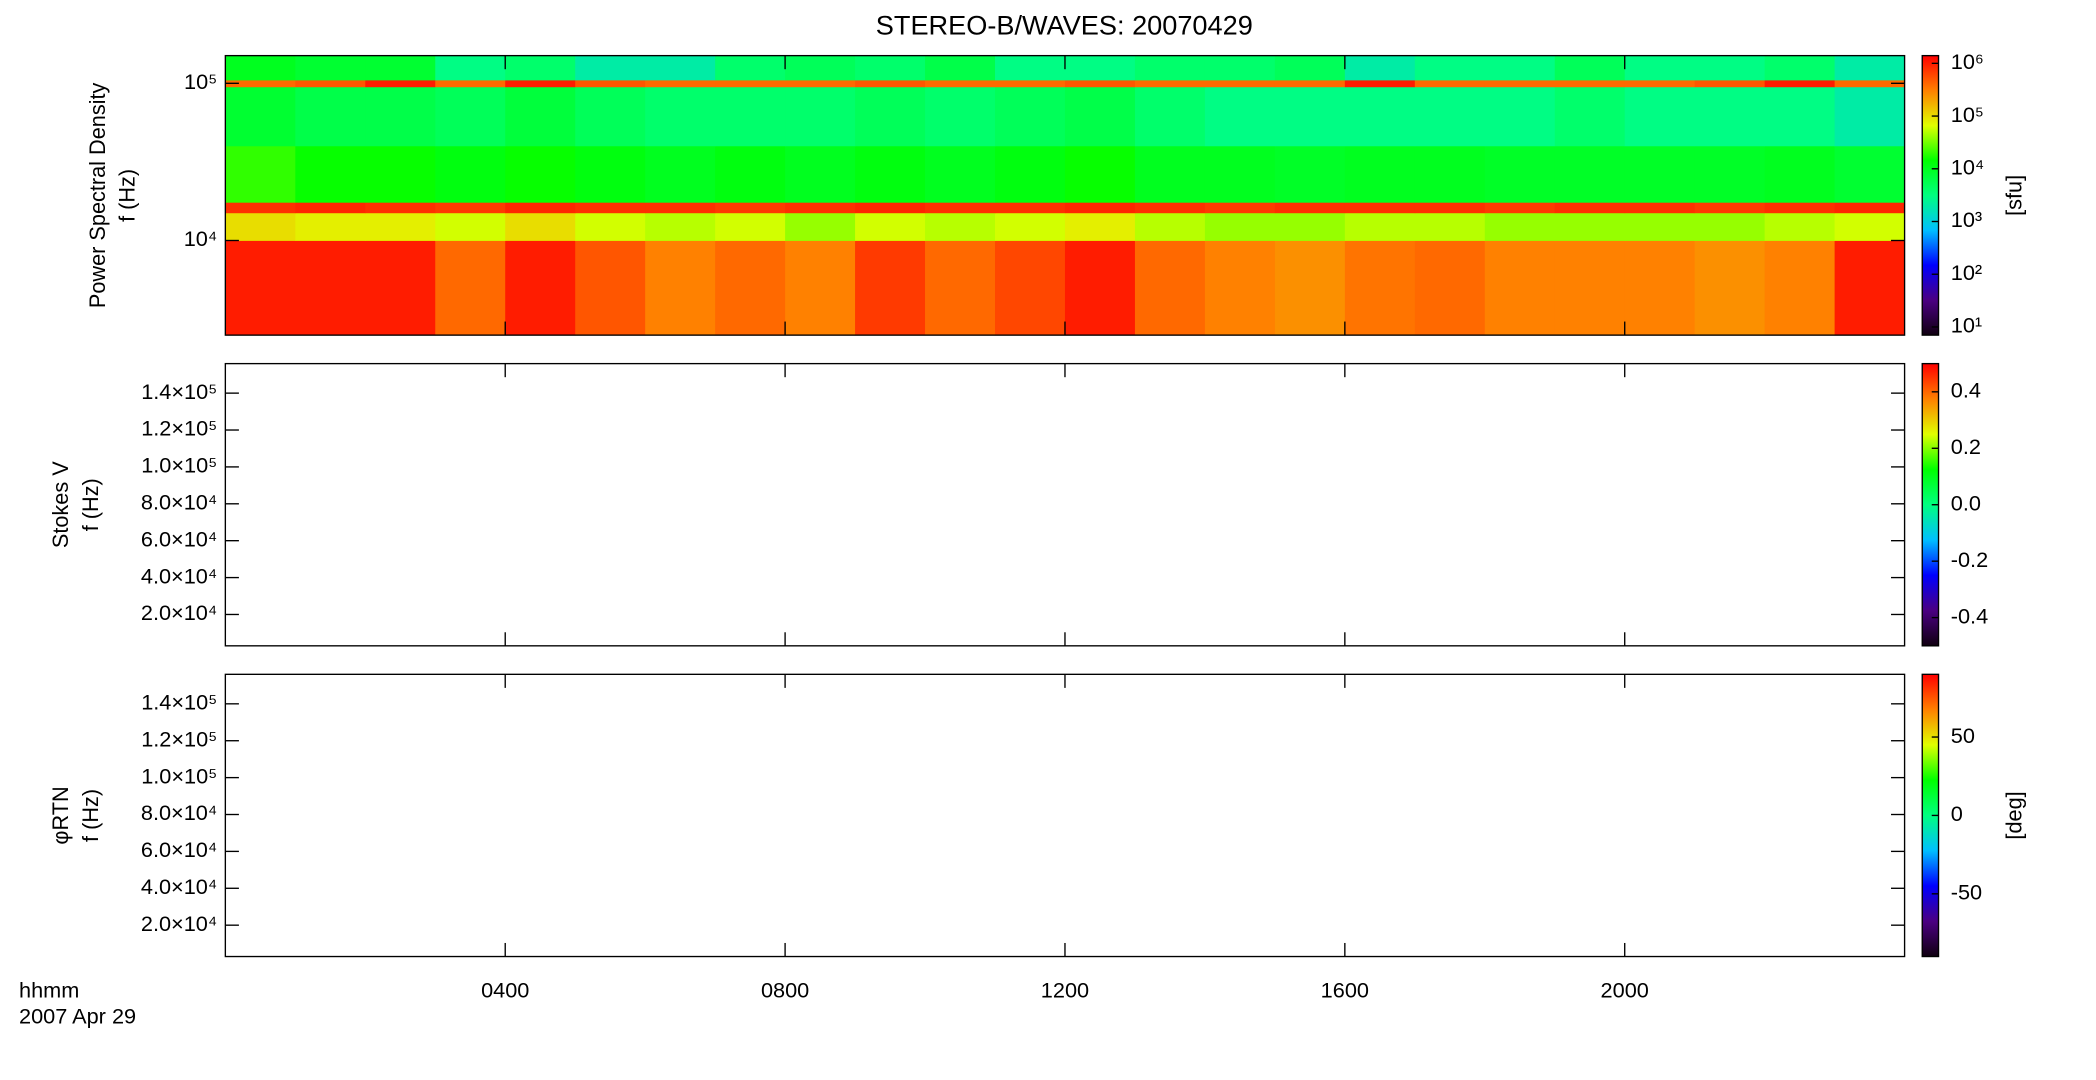 This screenshot has width=2096, height=1080. I want to click on y-tick-label: 10⁵, so click(200, 81).